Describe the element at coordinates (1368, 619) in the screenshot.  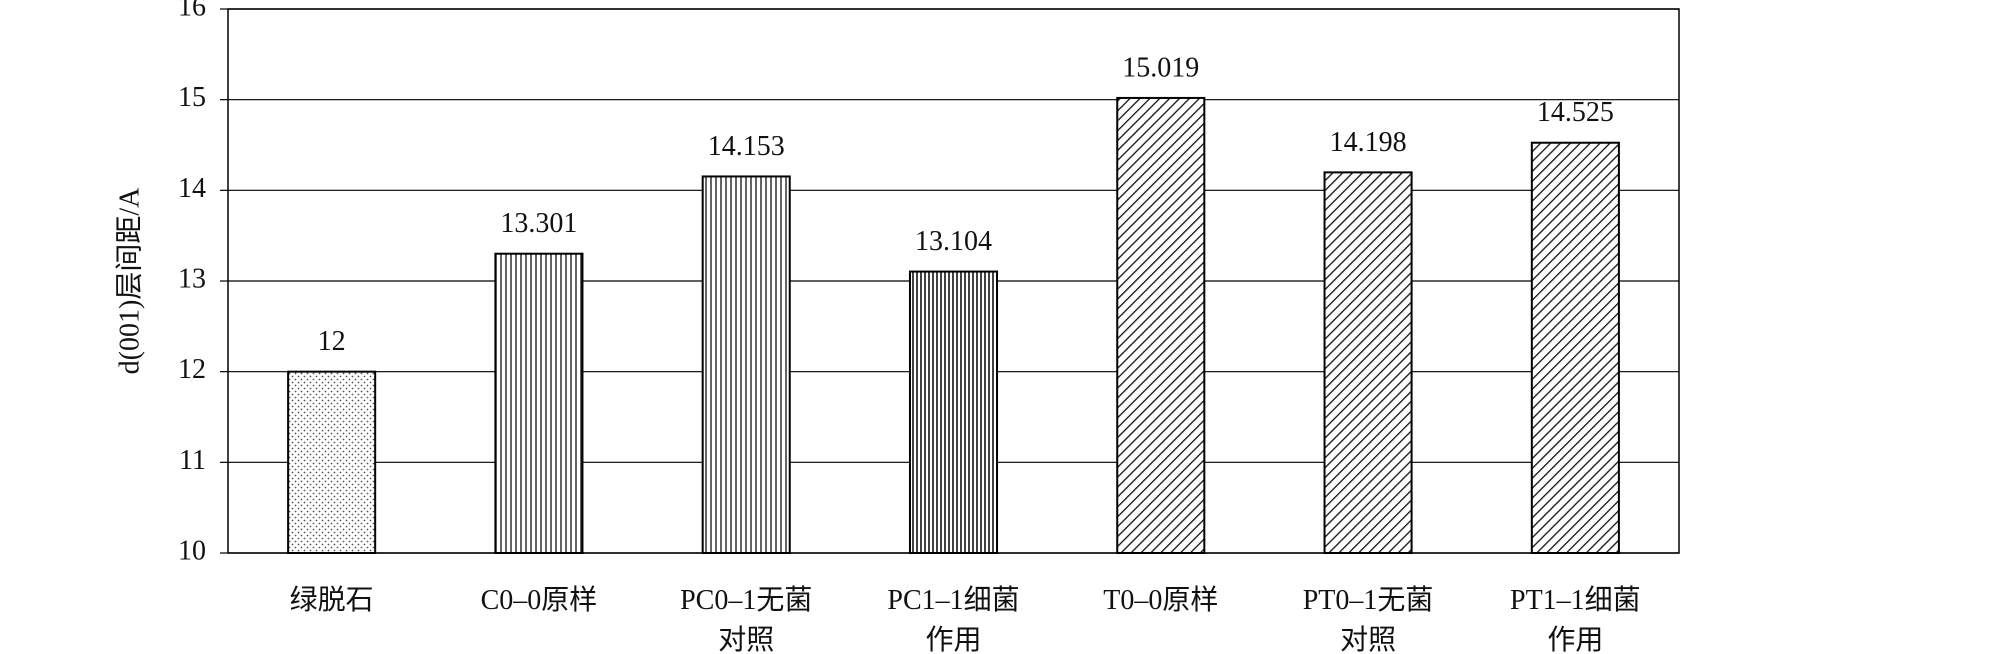
I see `x-tick-label: PT0–1无菌对照` at that location.